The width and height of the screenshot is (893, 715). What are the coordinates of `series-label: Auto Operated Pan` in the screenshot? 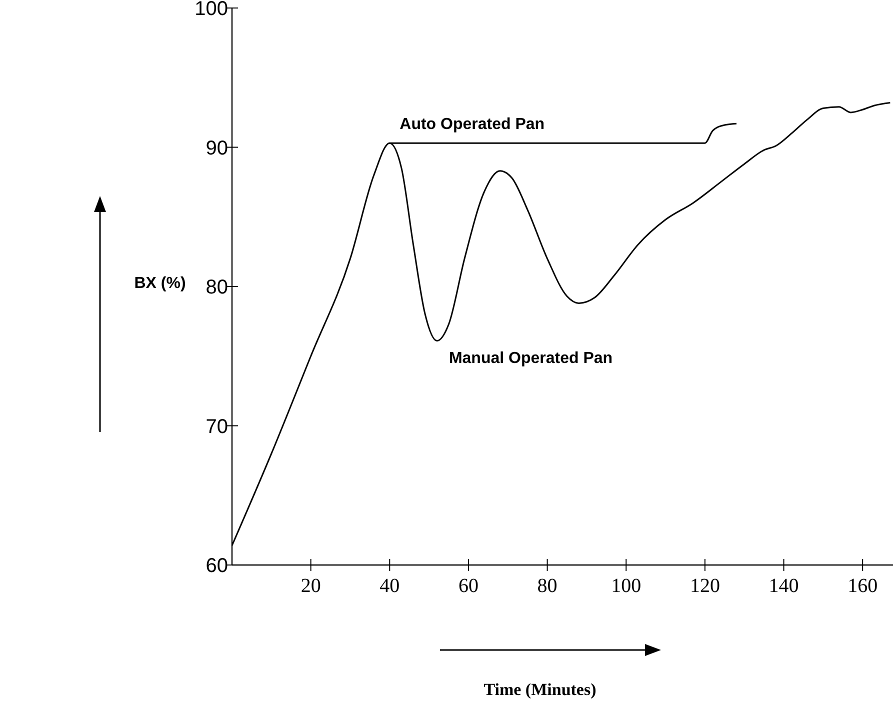 It's located at (472, 125).